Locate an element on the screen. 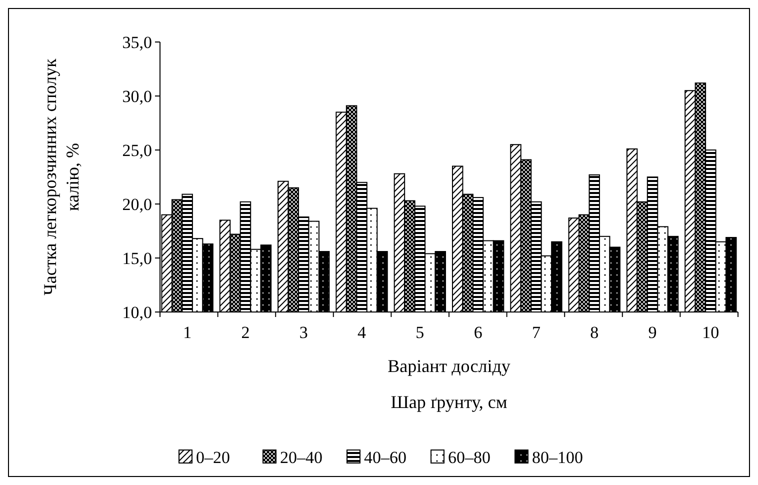 The image size is (758, 485). legend-label: 0–20 is located at coordinates (213, 457).